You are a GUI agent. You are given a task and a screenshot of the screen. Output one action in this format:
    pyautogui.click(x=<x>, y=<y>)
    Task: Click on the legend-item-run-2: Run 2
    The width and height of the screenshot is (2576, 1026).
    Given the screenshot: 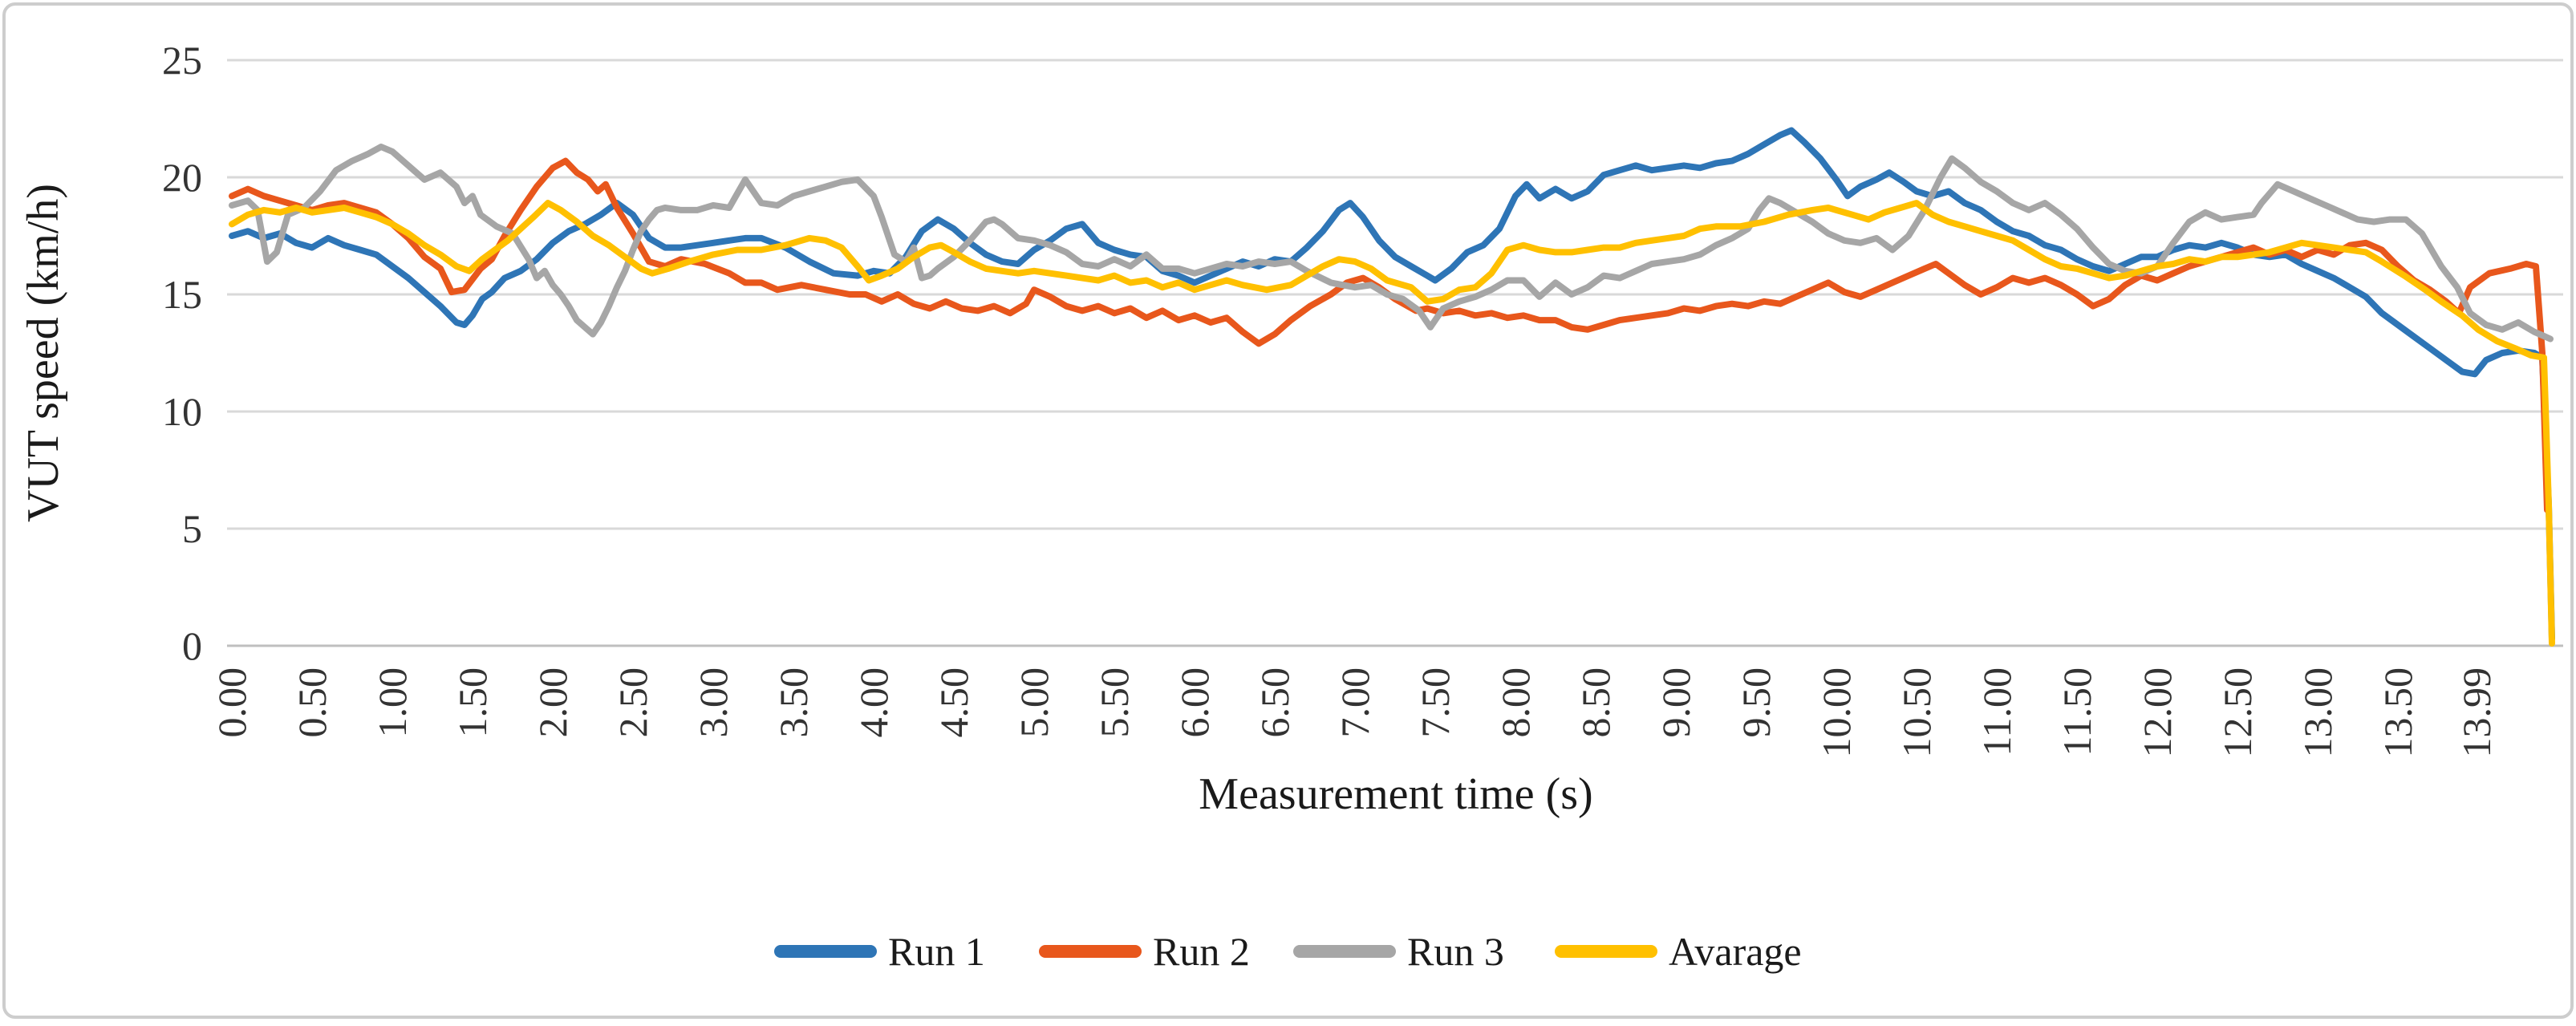 What is the action you would take?
    pyautogui.click(x=1144, y=951)
    